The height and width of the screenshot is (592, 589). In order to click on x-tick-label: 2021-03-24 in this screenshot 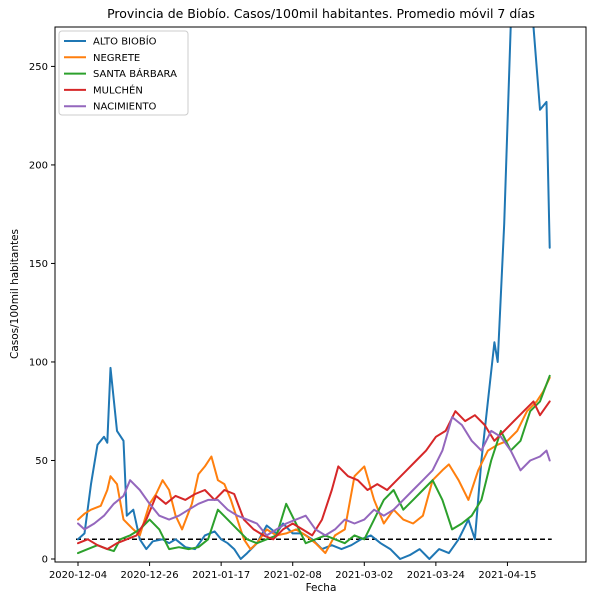, I will do `click(436, 575)`.